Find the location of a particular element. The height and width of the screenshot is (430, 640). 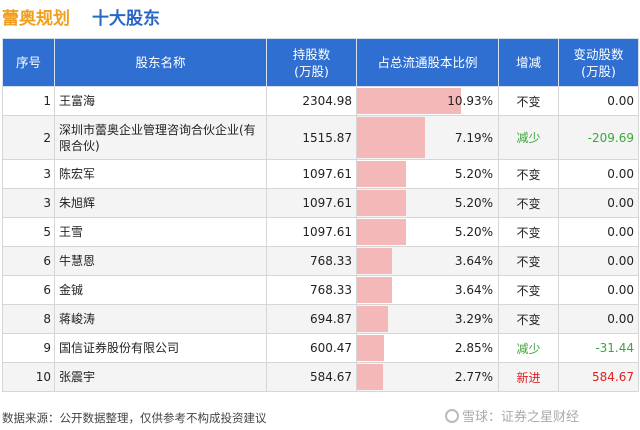

table-row: 3 陈宏军 1097.61 5.20% 不变 0.00 is located at coordinates (320, 174).